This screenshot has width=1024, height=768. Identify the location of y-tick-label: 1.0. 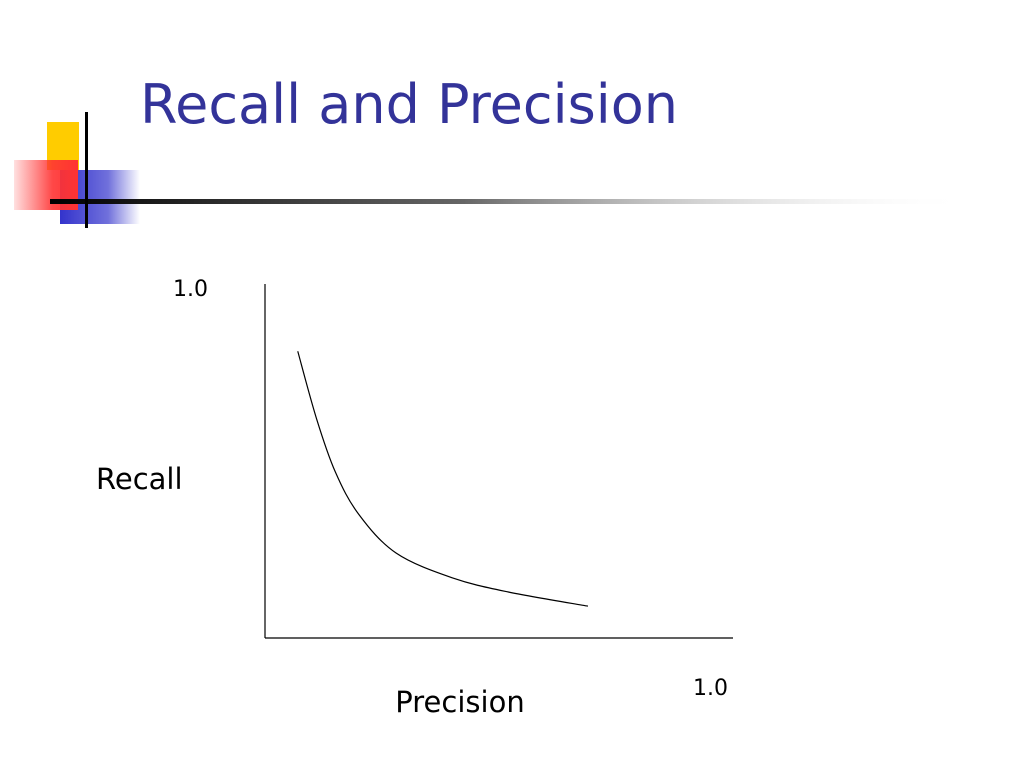
(190, 289).